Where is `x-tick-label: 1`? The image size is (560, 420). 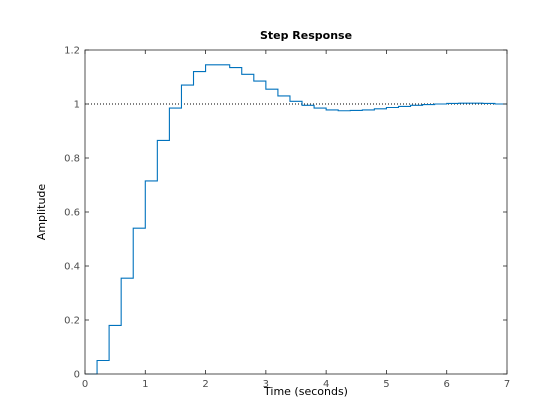 x-tick-label: 1 is located at coordinates (145, 384).